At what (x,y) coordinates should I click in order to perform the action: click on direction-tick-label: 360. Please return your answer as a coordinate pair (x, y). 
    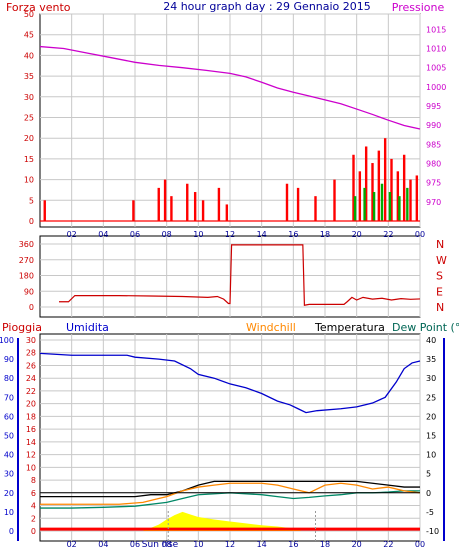
    Looking at the image, I should click on (26, 244).